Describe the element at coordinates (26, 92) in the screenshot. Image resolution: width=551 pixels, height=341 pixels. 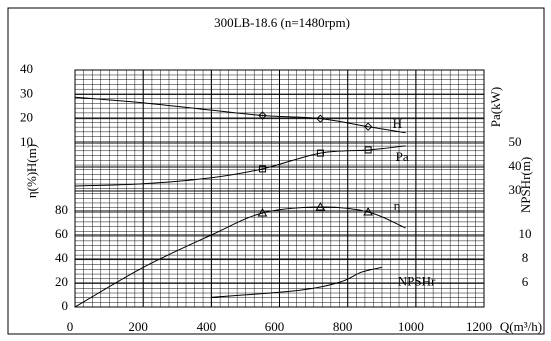
I see `y-tick-label: 30` at that location.